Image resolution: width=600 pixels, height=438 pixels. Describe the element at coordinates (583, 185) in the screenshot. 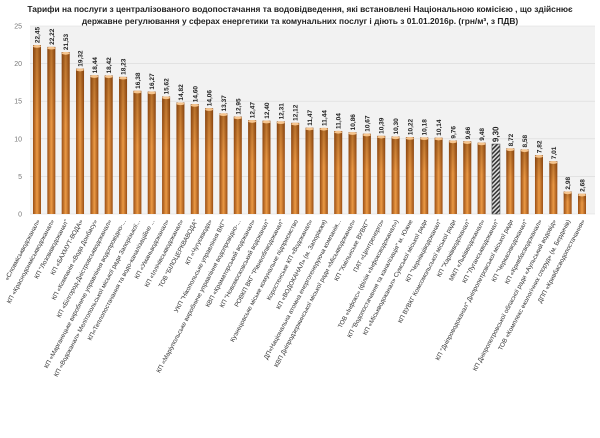

I see `value-label: 2,68` at that location.